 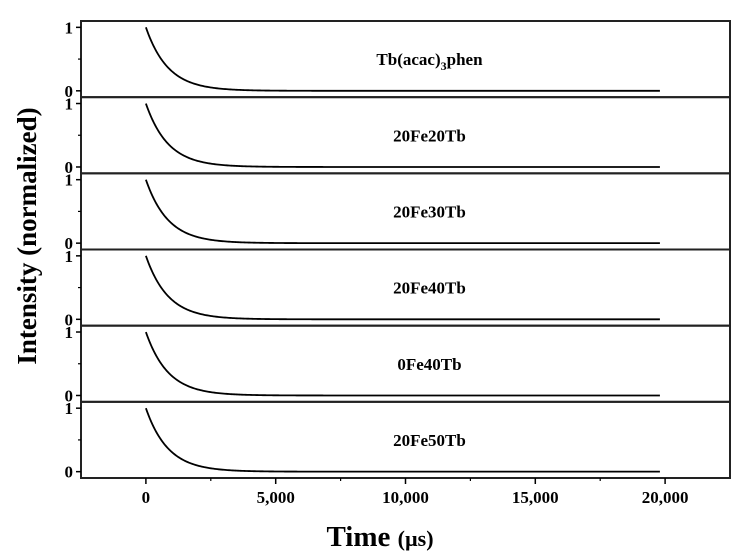 I want to click on x-tick-label: 5,000, so click(x=276, y=497).